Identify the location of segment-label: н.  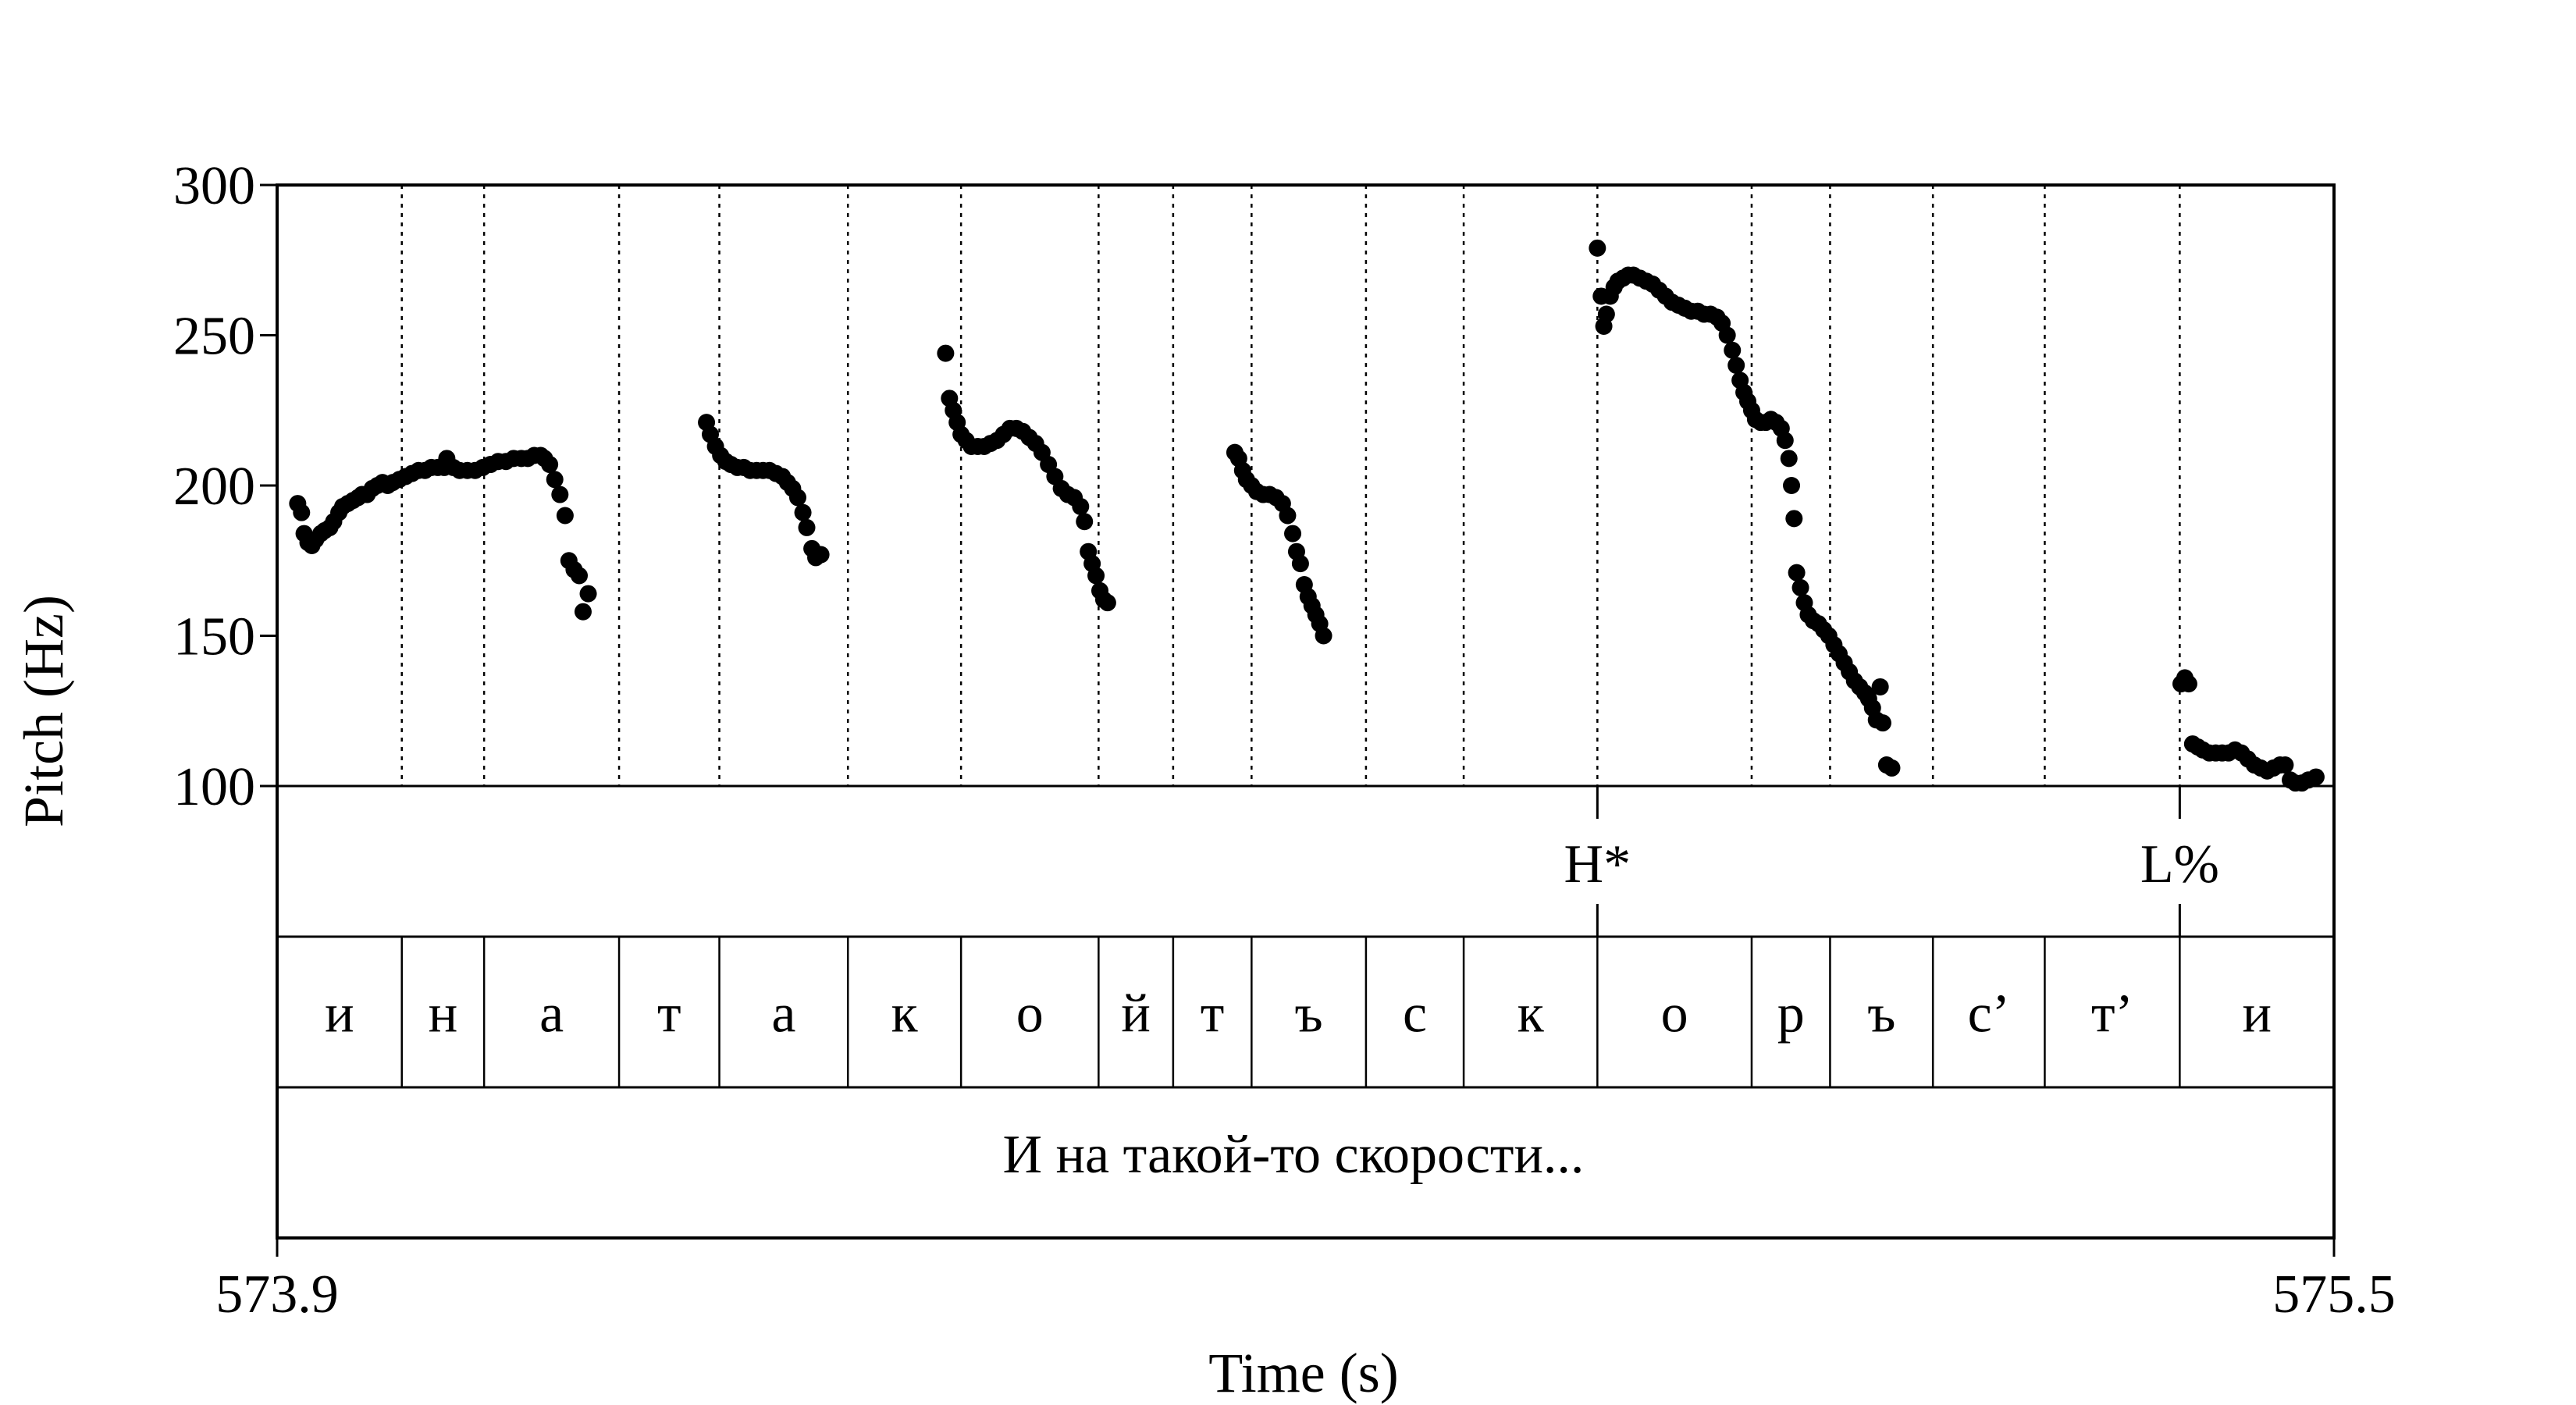
(443, 1014).